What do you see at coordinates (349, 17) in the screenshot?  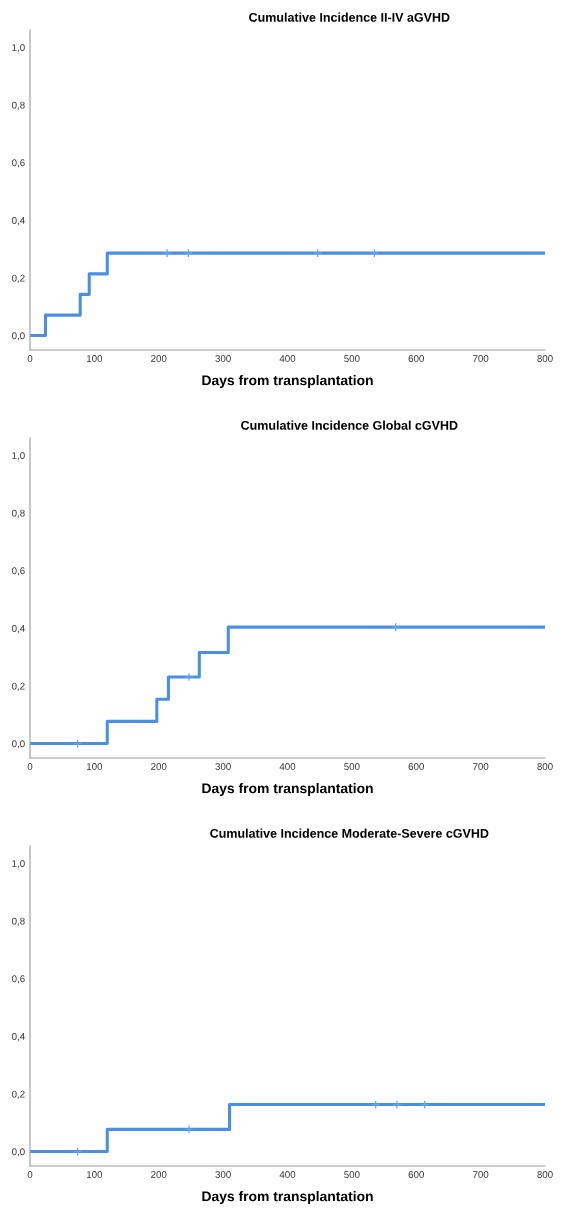 I see `chart-title: Cumulative Incidence II-IV aGVHD` at bounding box center [349, 17].